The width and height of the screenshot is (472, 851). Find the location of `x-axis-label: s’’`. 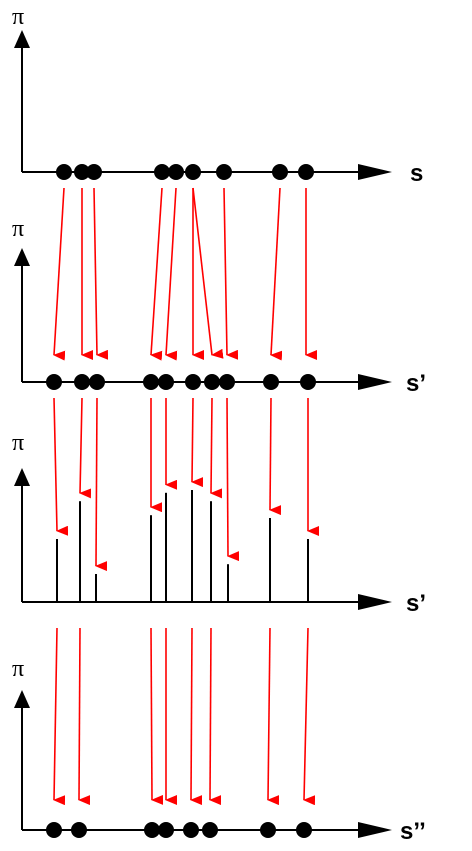

x-axis-label: s’’ is located at coordinates (413, 831).